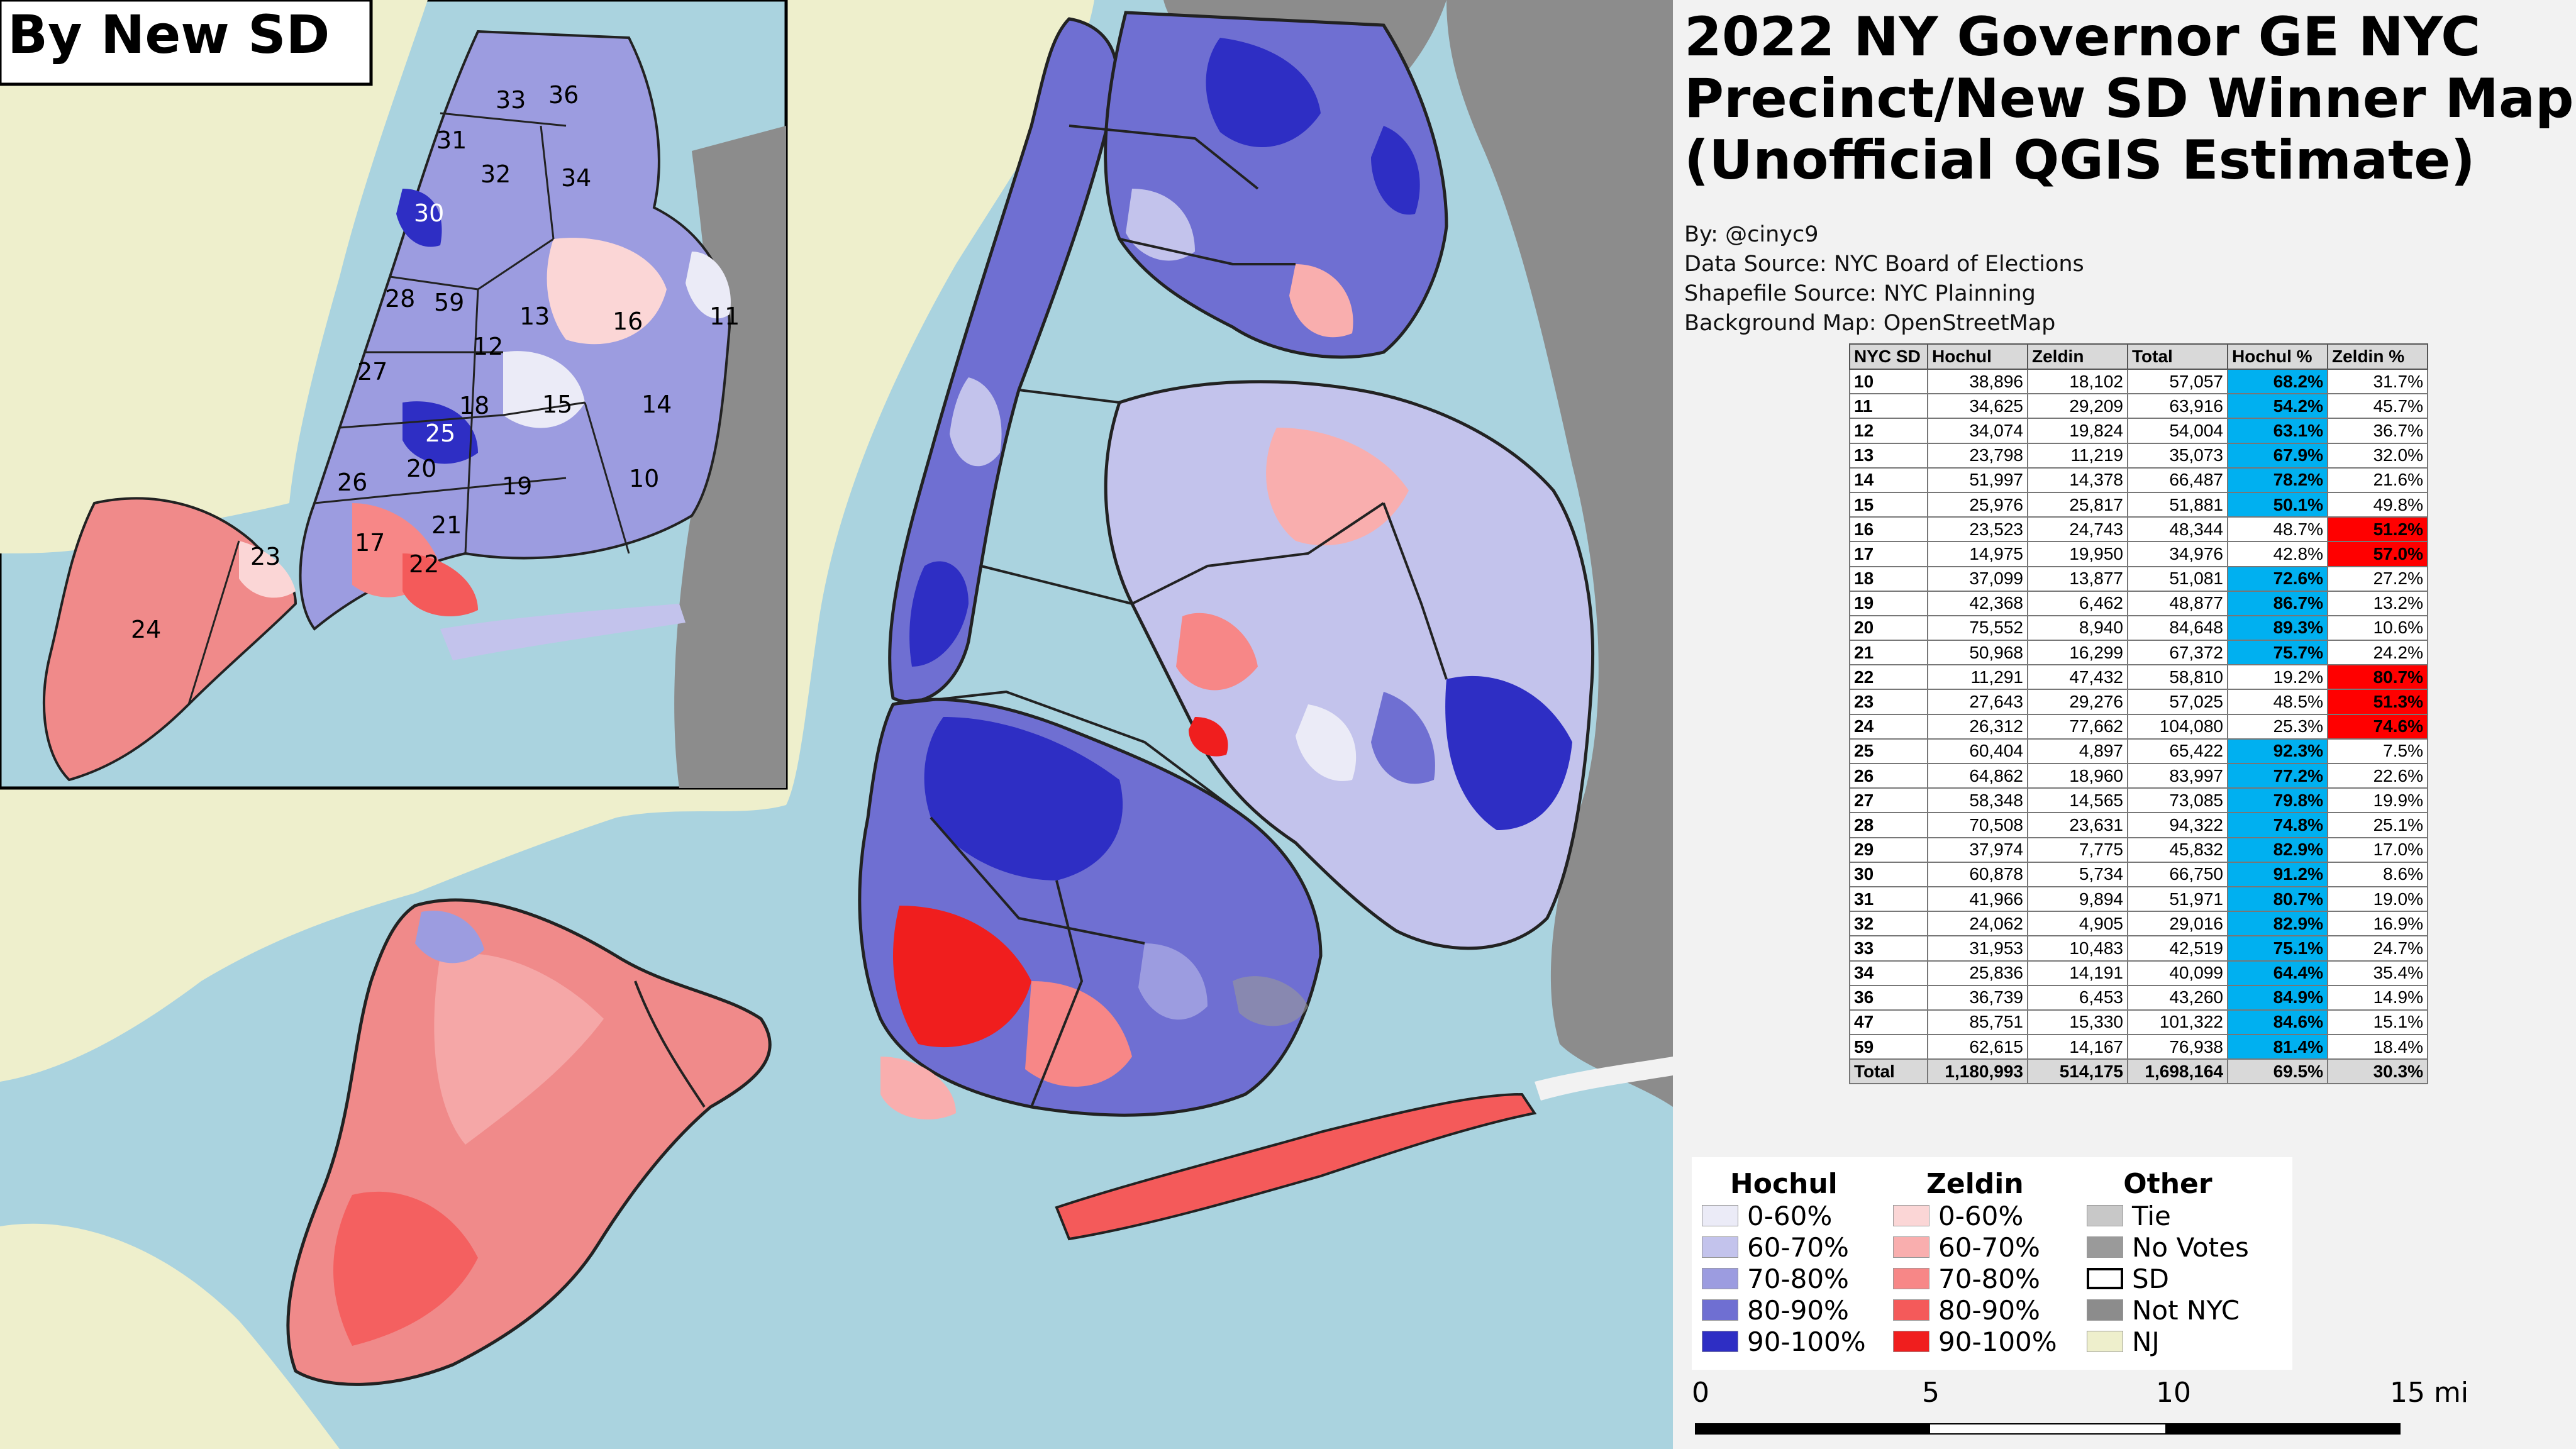 Image resolution: width=2576 pixels, height=1449 pixels. What do you see at coordinates (2177, 726) in the screenshot?
I see `table-cell-total: 104,080` at bounding box center [2177, 726].